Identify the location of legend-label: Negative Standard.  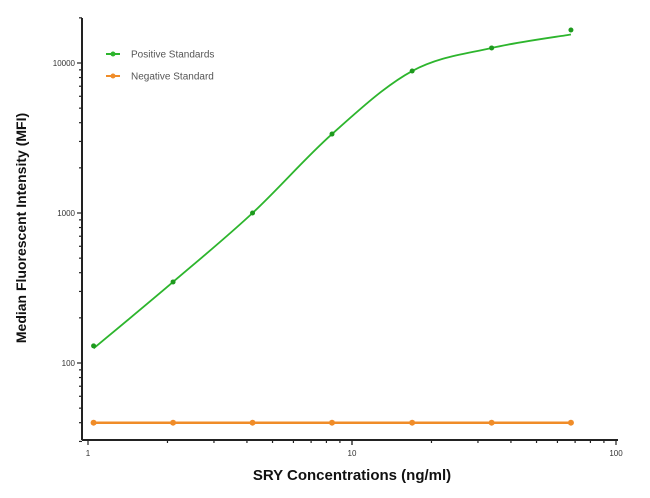
(172, 77).